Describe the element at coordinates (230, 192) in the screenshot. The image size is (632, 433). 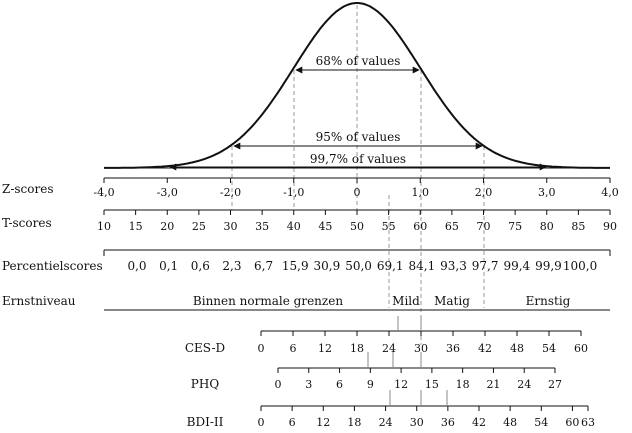
I see `z-axis-tick-label: -2,0` at that location.